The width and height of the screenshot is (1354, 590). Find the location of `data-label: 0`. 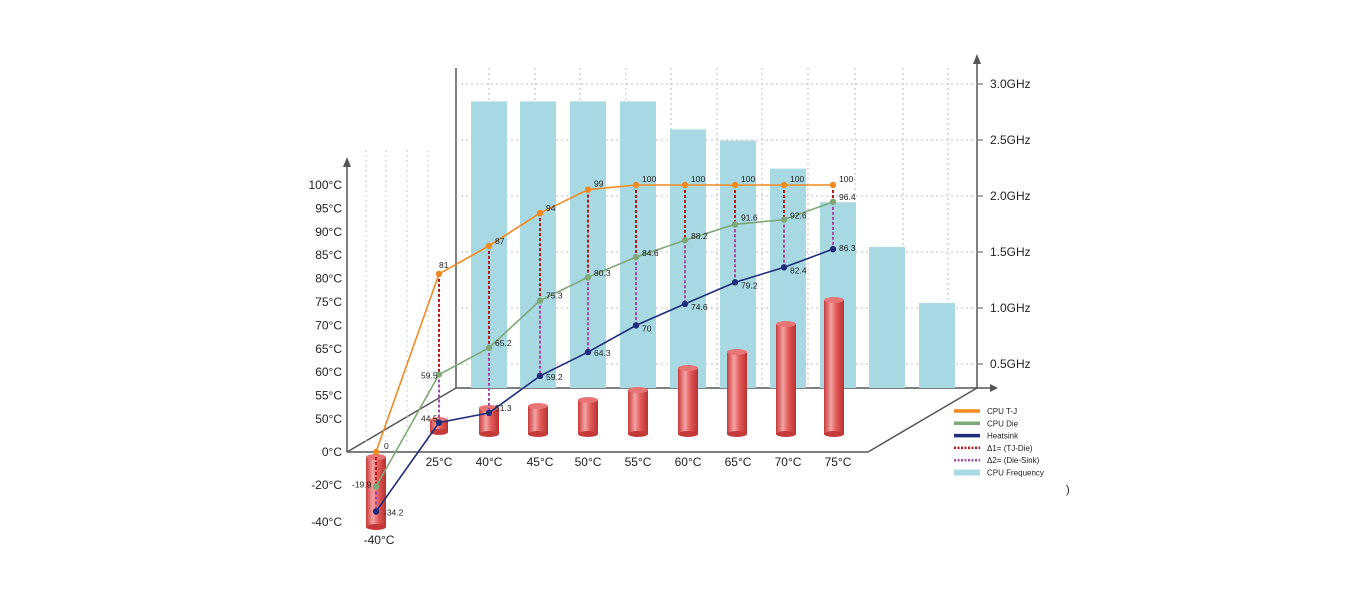

data-label: 0 is located at coordinates (386, 446).